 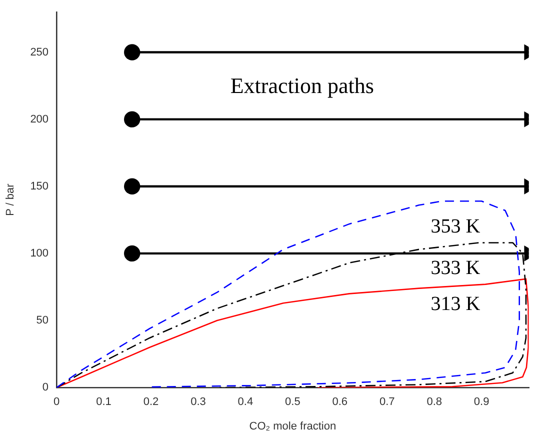 What do you see at coordinates (104, 402) in the screenshot?
I see `x-tick-label: 0.1` at bounding box center [104, 402].